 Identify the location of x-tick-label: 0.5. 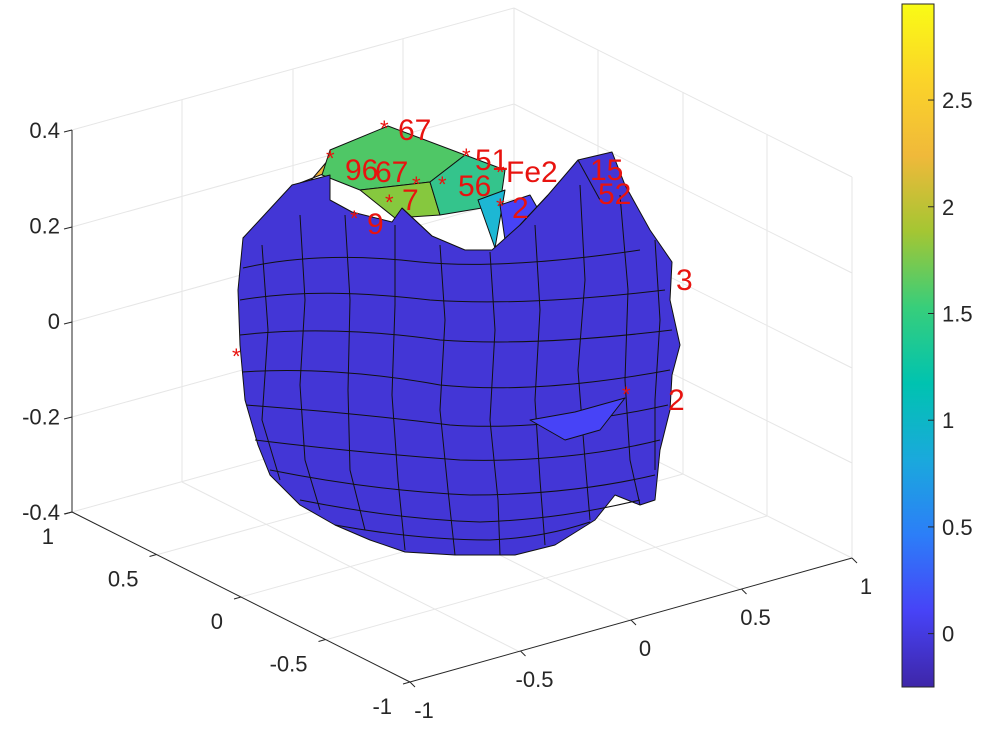
(755, 617).